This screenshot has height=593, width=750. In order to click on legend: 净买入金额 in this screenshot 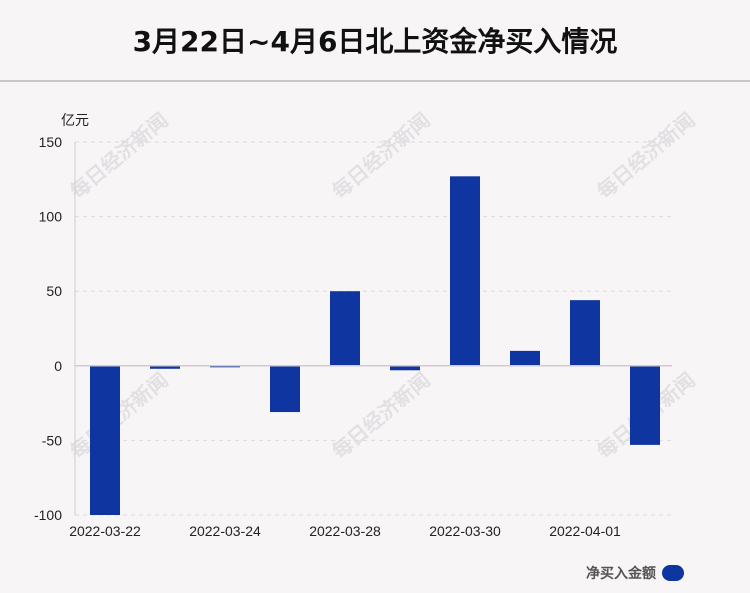, I will do `click(635, 573)`.